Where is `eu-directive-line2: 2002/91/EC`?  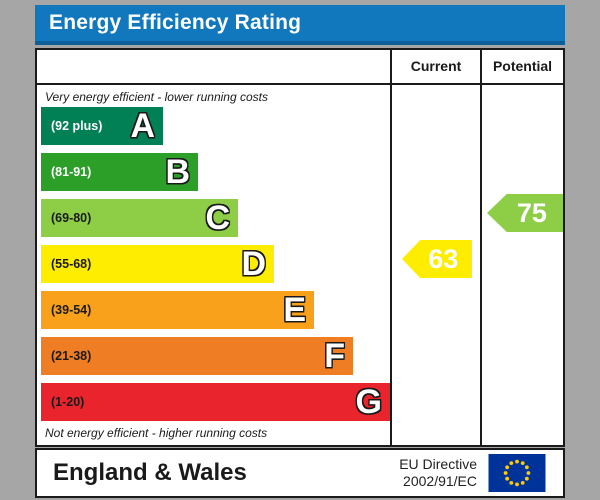
eu-directive-line2: 2002/91/EC is located at coordinates (440, 481).